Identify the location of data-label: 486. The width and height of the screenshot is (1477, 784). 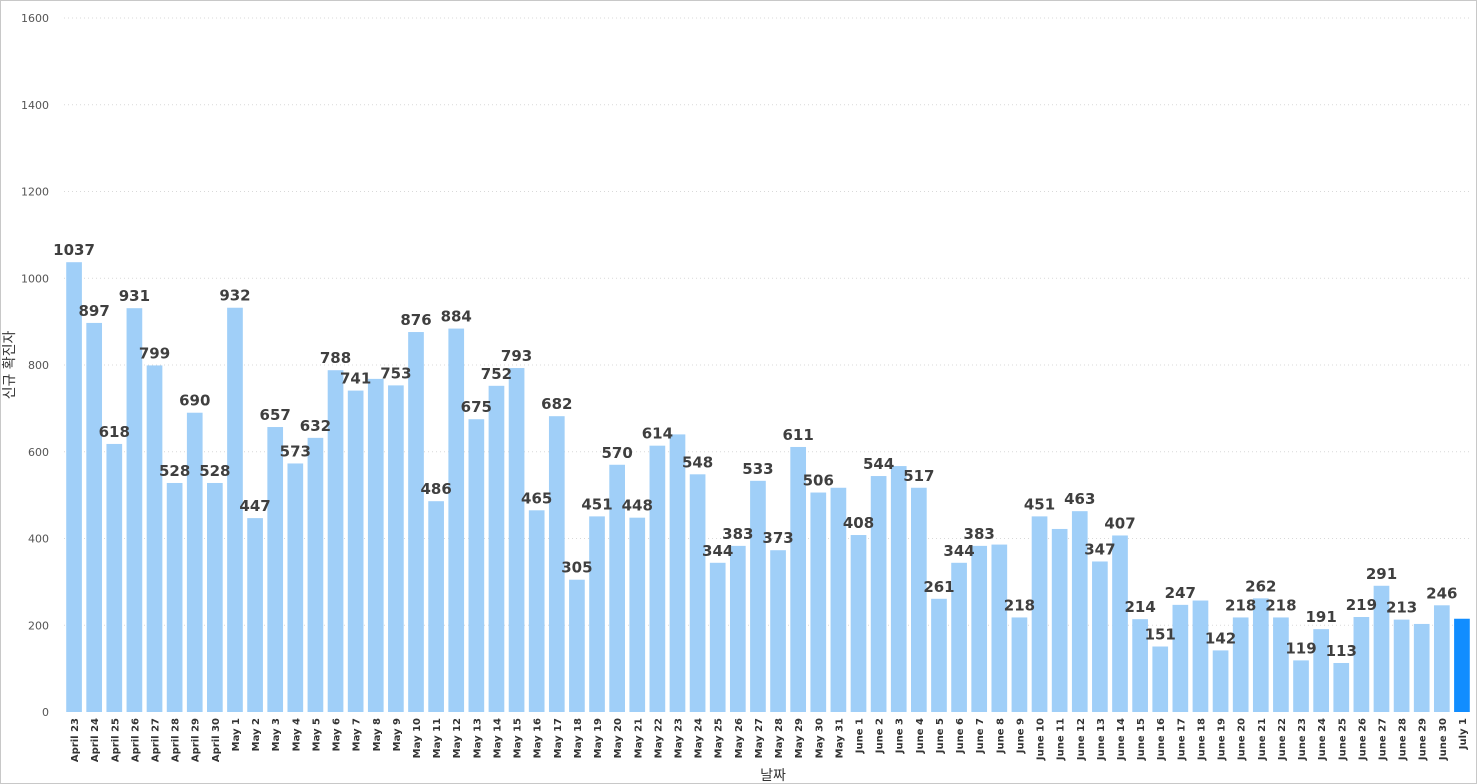
(435, 489).